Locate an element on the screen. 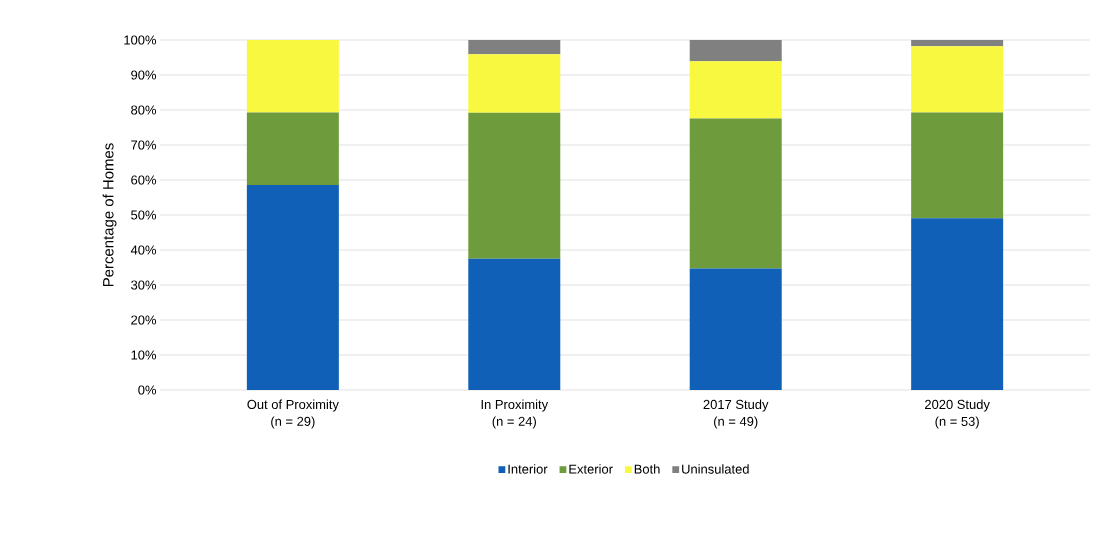 This screenshot has width=1107, height=538. y-tick-label: 40% is located at coordinates (143, 250).